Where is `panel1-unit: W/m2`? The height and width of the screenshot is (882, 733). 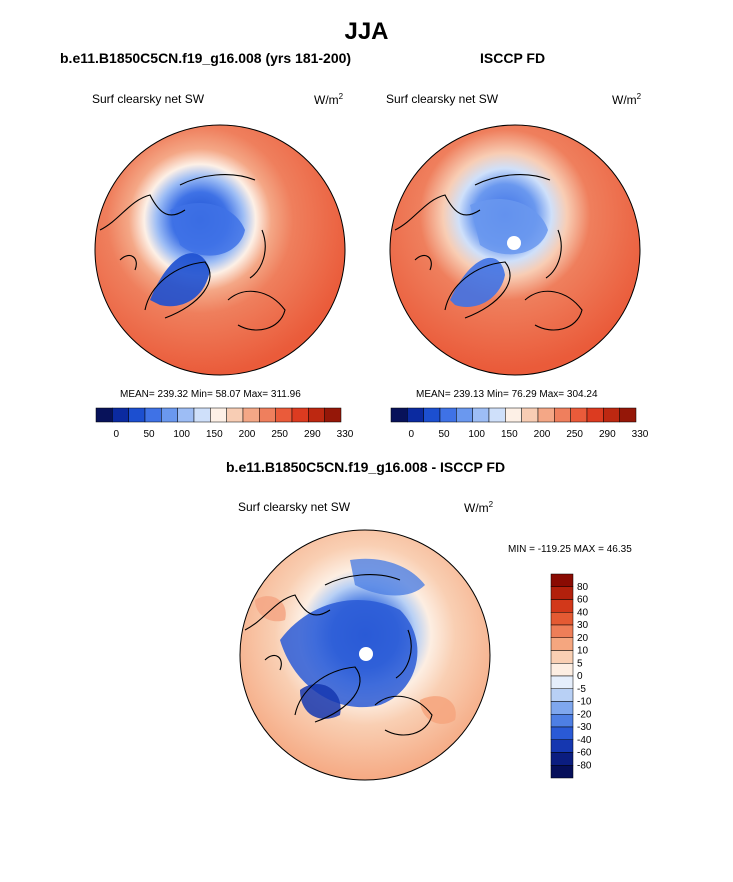 panel1-unit: W/m2 is located at coordinates (329, 99).